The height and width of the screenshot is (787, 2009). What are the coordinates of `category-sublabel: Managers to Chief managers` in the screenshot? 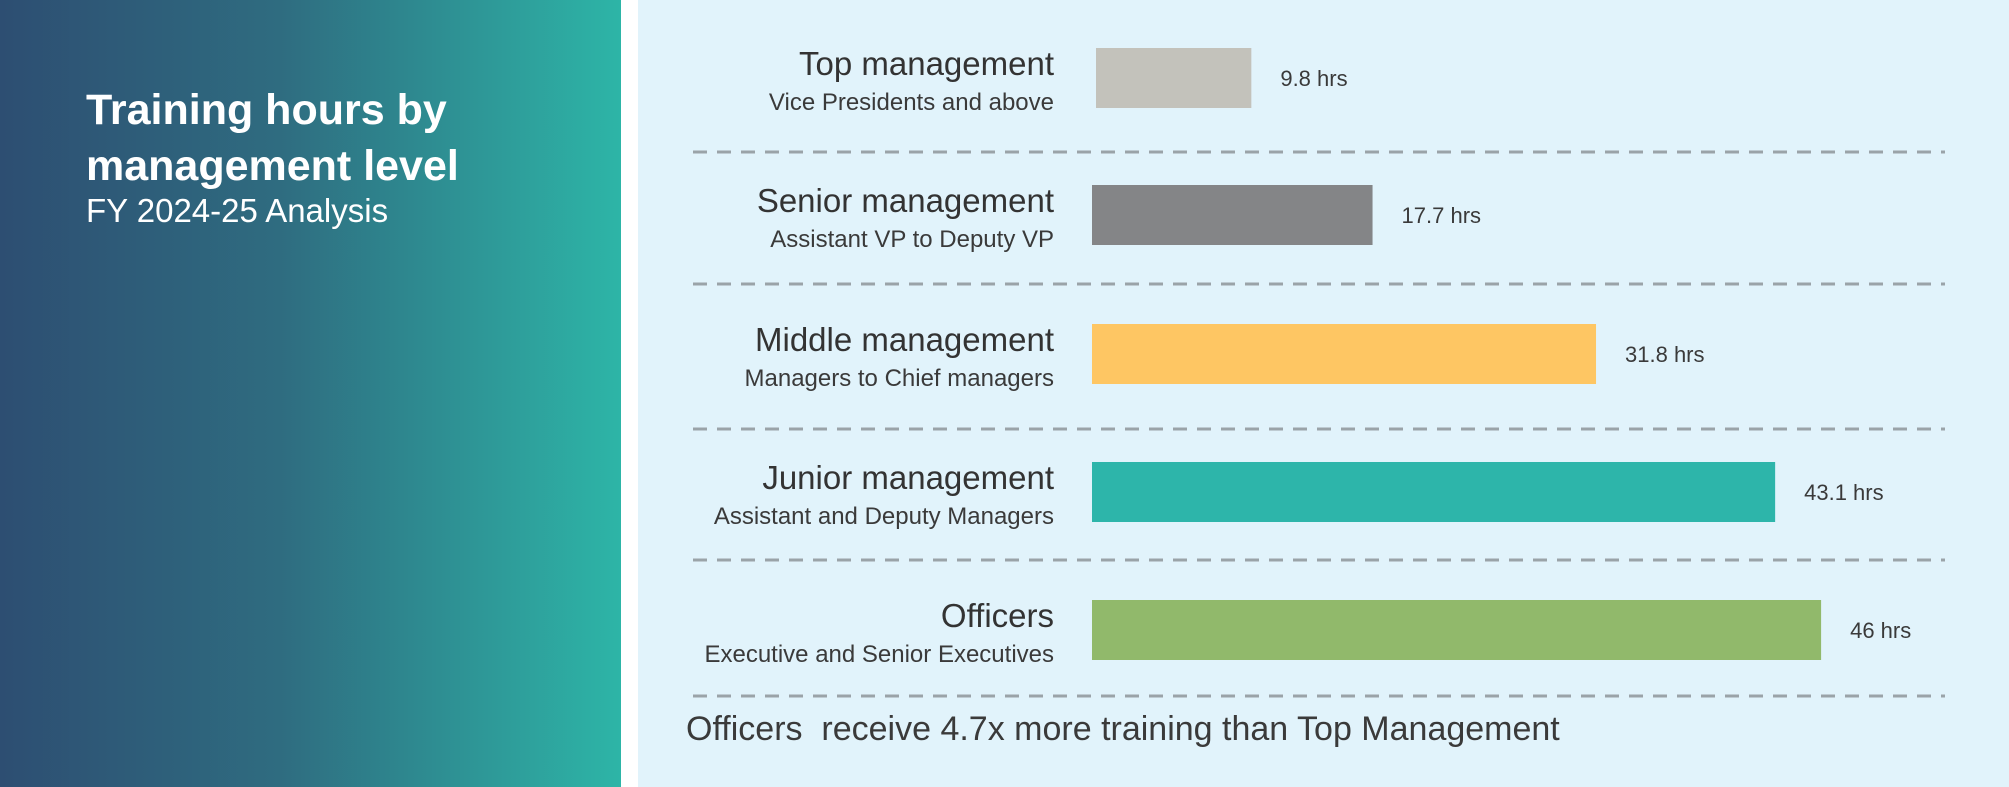 It's located at (900, 378).